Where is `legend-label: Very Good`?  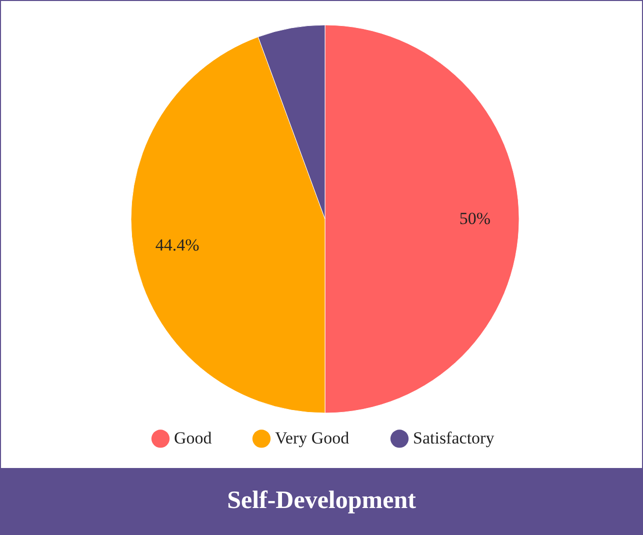 legend-label: Very Good is located at coordinates (312, 438).